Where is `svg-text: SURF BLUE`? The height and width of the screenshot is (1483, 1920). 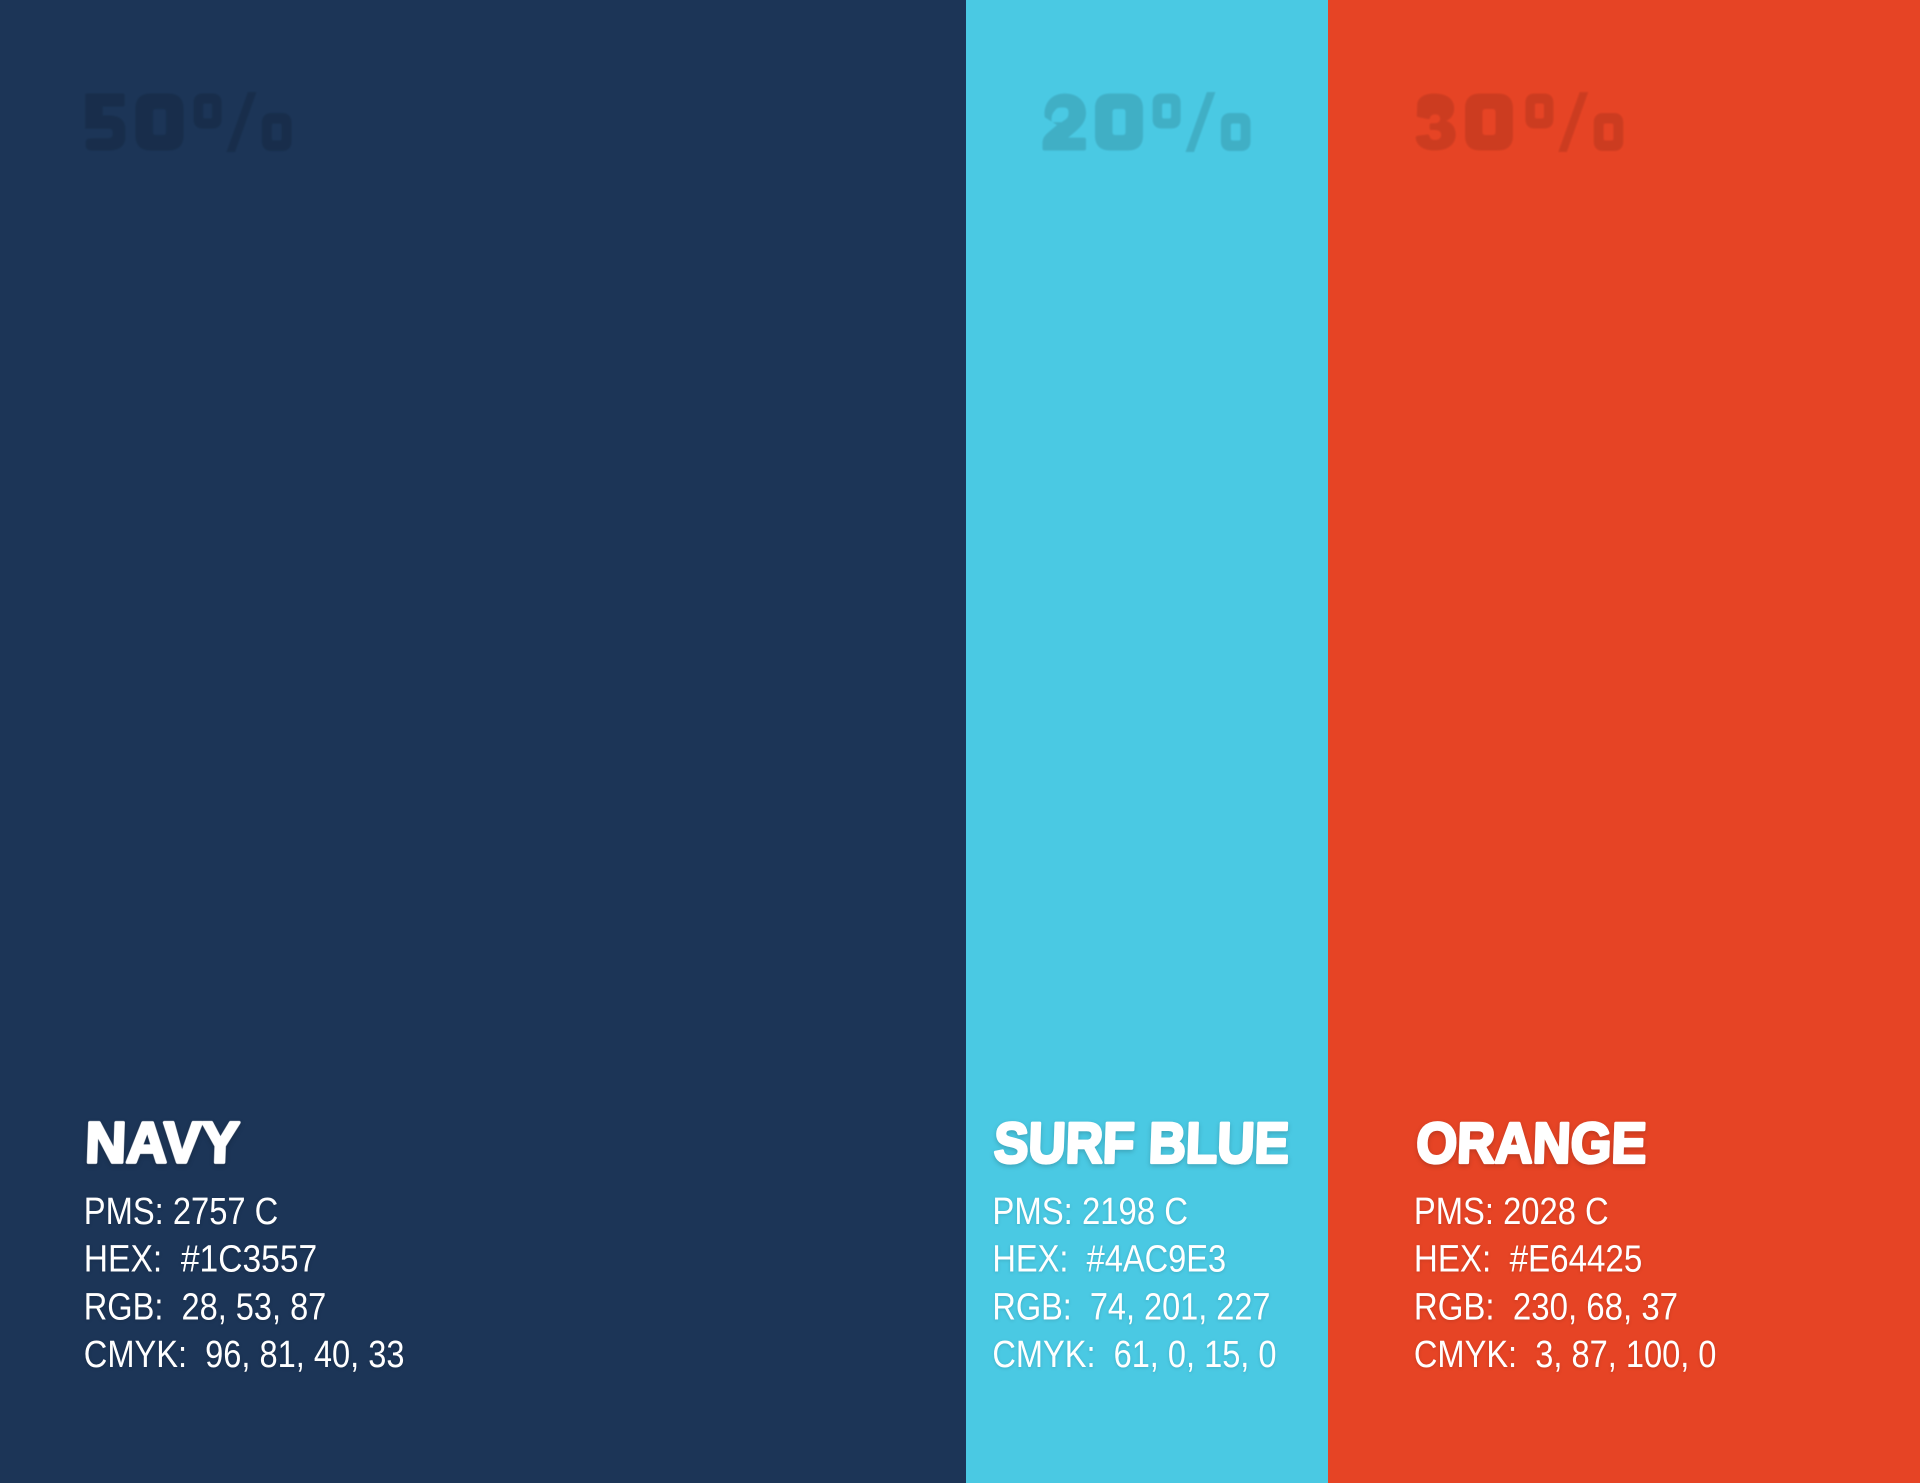
svg-text: SURF BLUE is located at coordinates (1141, 1143).